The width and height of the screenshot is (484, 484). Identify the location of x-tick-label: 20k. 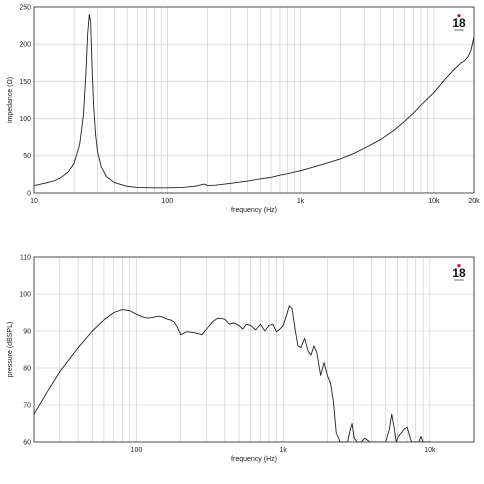
(474, 201).